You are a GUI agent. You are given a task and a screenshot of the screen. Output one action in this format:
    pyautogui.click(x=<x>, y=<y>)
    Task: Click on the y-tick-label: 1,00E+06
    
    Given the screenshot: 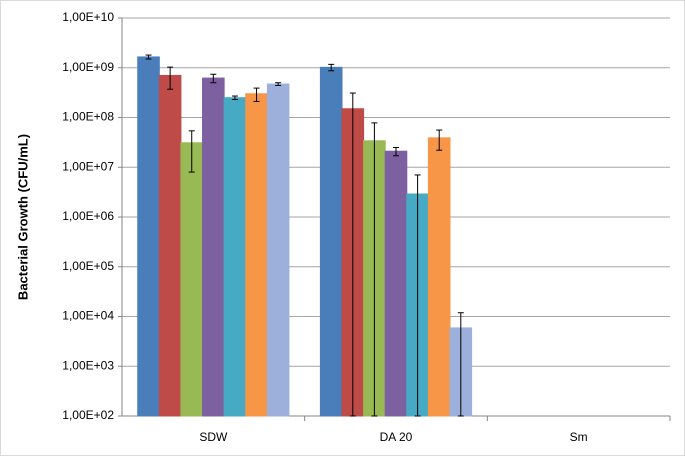 What is the action you would take?
    pyautogui.click(x=88, y=216)
    